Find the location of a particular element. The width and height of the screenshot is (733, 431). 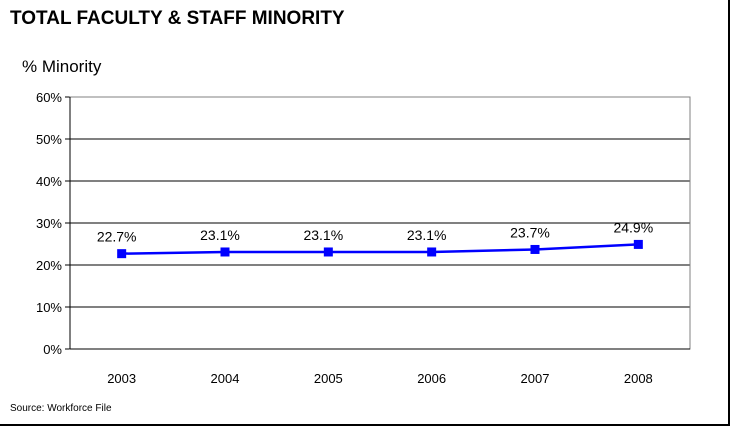

x-tick-label: 2005 is located at coordinates (328, 378).